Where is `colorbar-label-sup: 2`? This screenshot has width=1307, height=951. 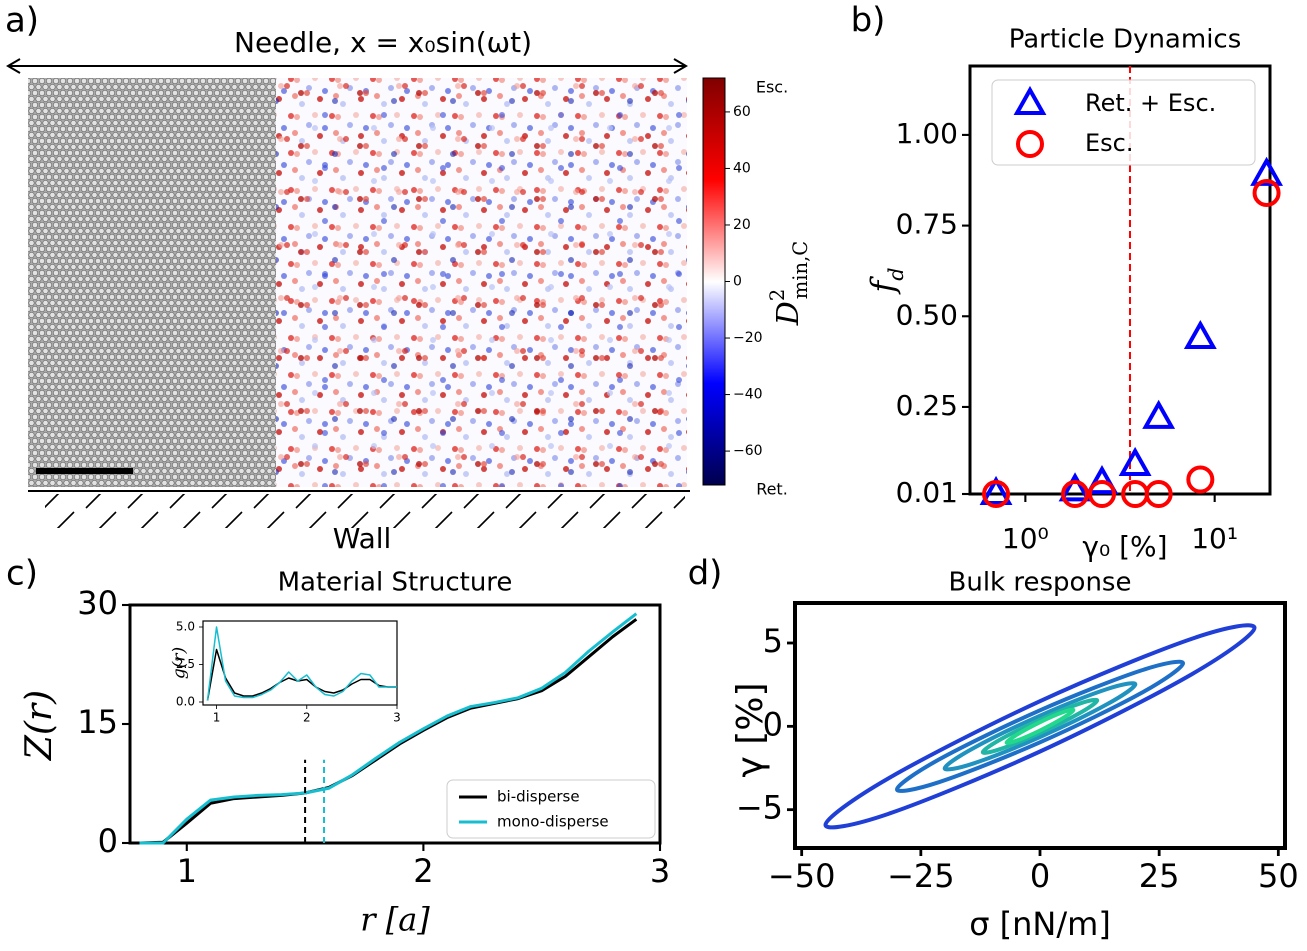
colorbar-label-sup: 2 is located at coordinates (777, 295).